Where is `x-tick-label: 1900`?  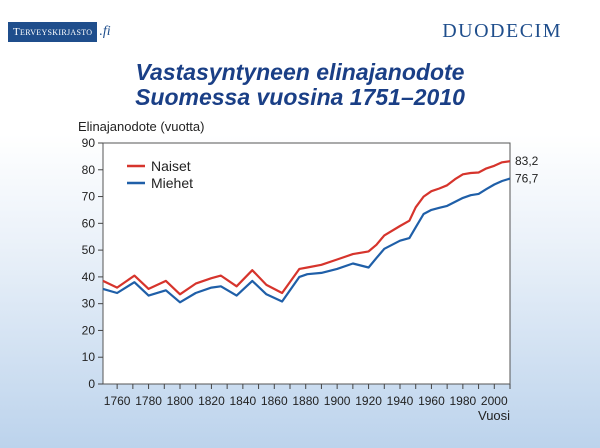
x-tick-label: 1900 is located at coordinates (337, 401).